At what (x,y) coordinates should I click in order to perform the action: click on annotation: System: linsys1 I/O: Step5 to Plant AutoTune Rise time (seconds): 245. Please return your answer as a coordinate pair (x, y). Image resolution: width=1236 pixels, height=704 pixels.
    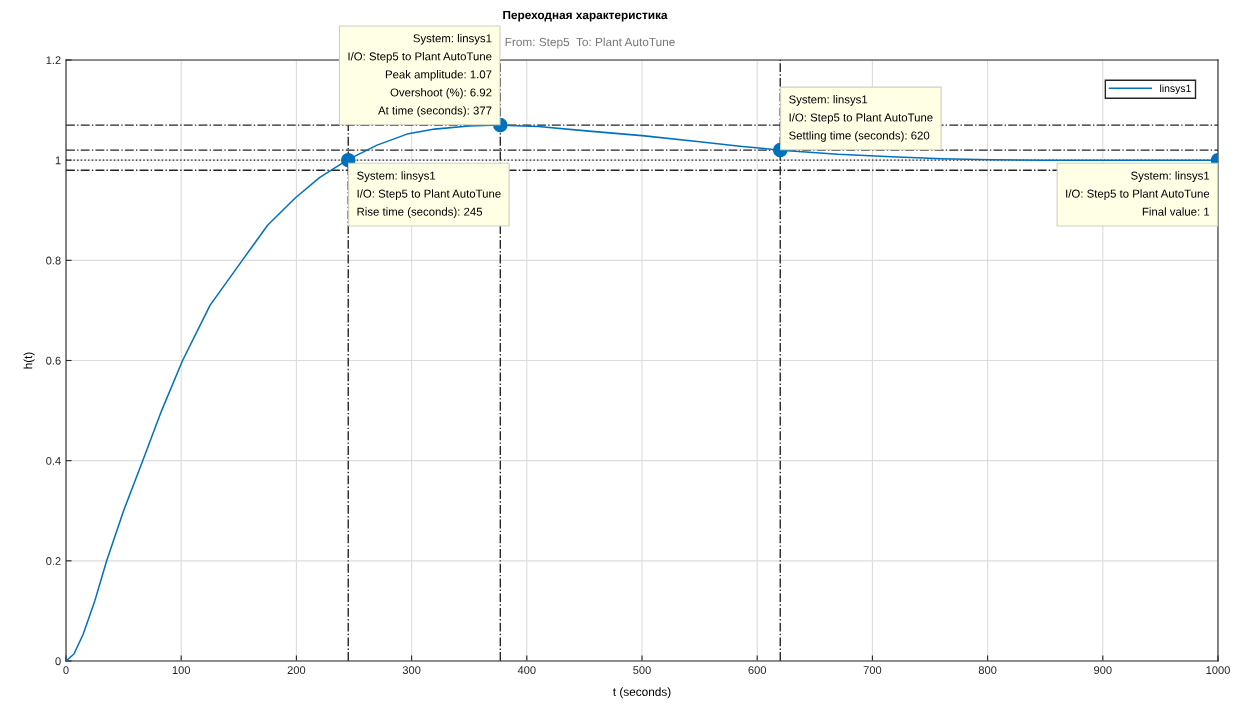
    Looking at the image, I should click on (429, 194).